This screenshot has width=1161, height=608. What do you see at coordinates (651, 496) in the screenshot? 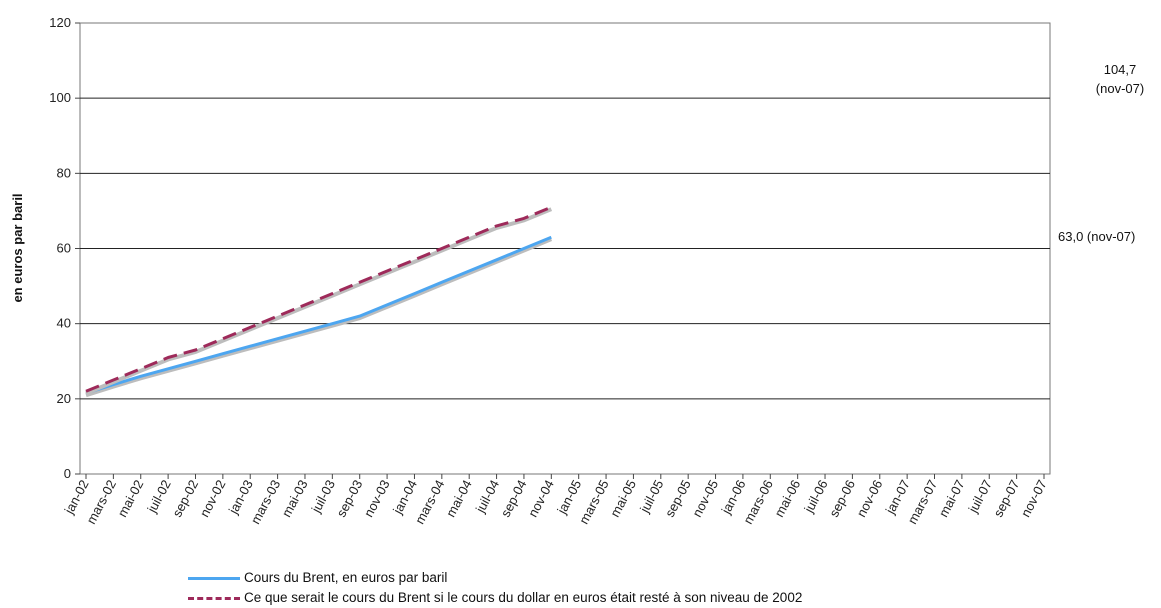
I see `x-tick-label: juil-05` at bounding box center [651, 496].